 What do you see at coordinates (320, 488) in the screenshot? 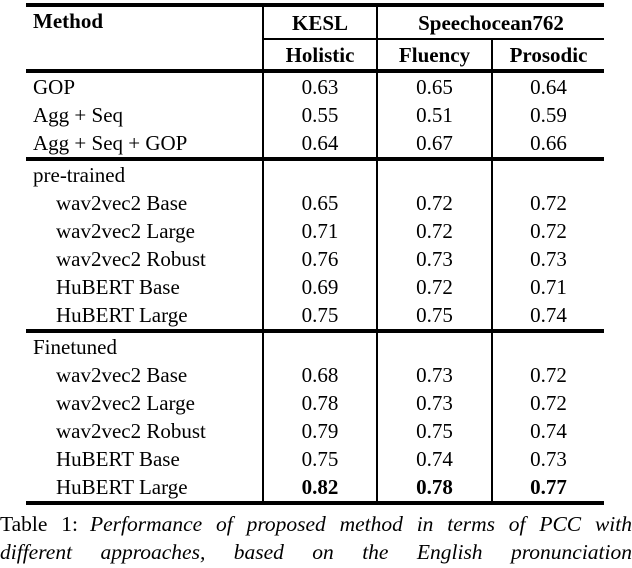
I see `value-cell-holistic: 0.82` at bounding box center [320, 488].